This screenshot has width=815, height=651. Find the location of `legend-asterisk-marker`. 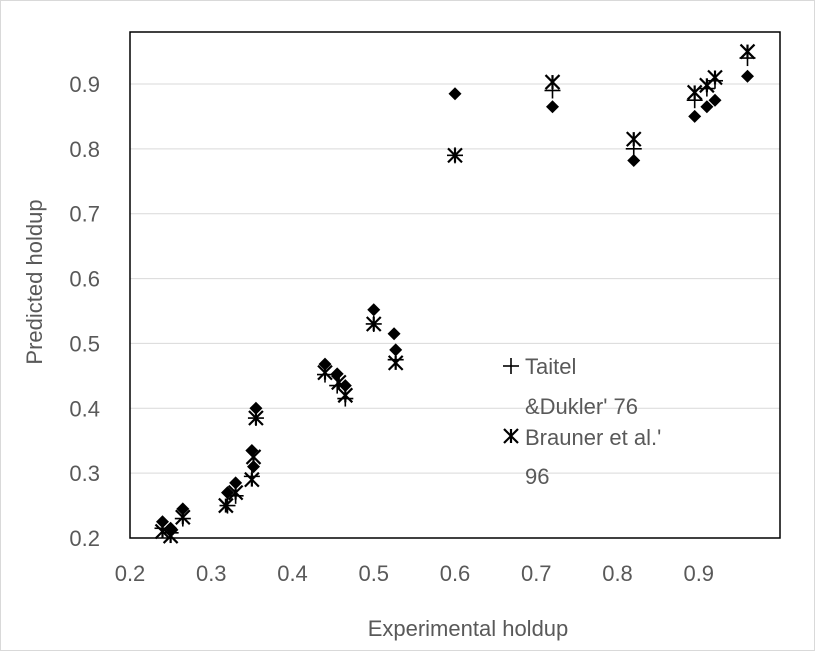

legend-asterisk-marker is located at coordinates (511, 436).